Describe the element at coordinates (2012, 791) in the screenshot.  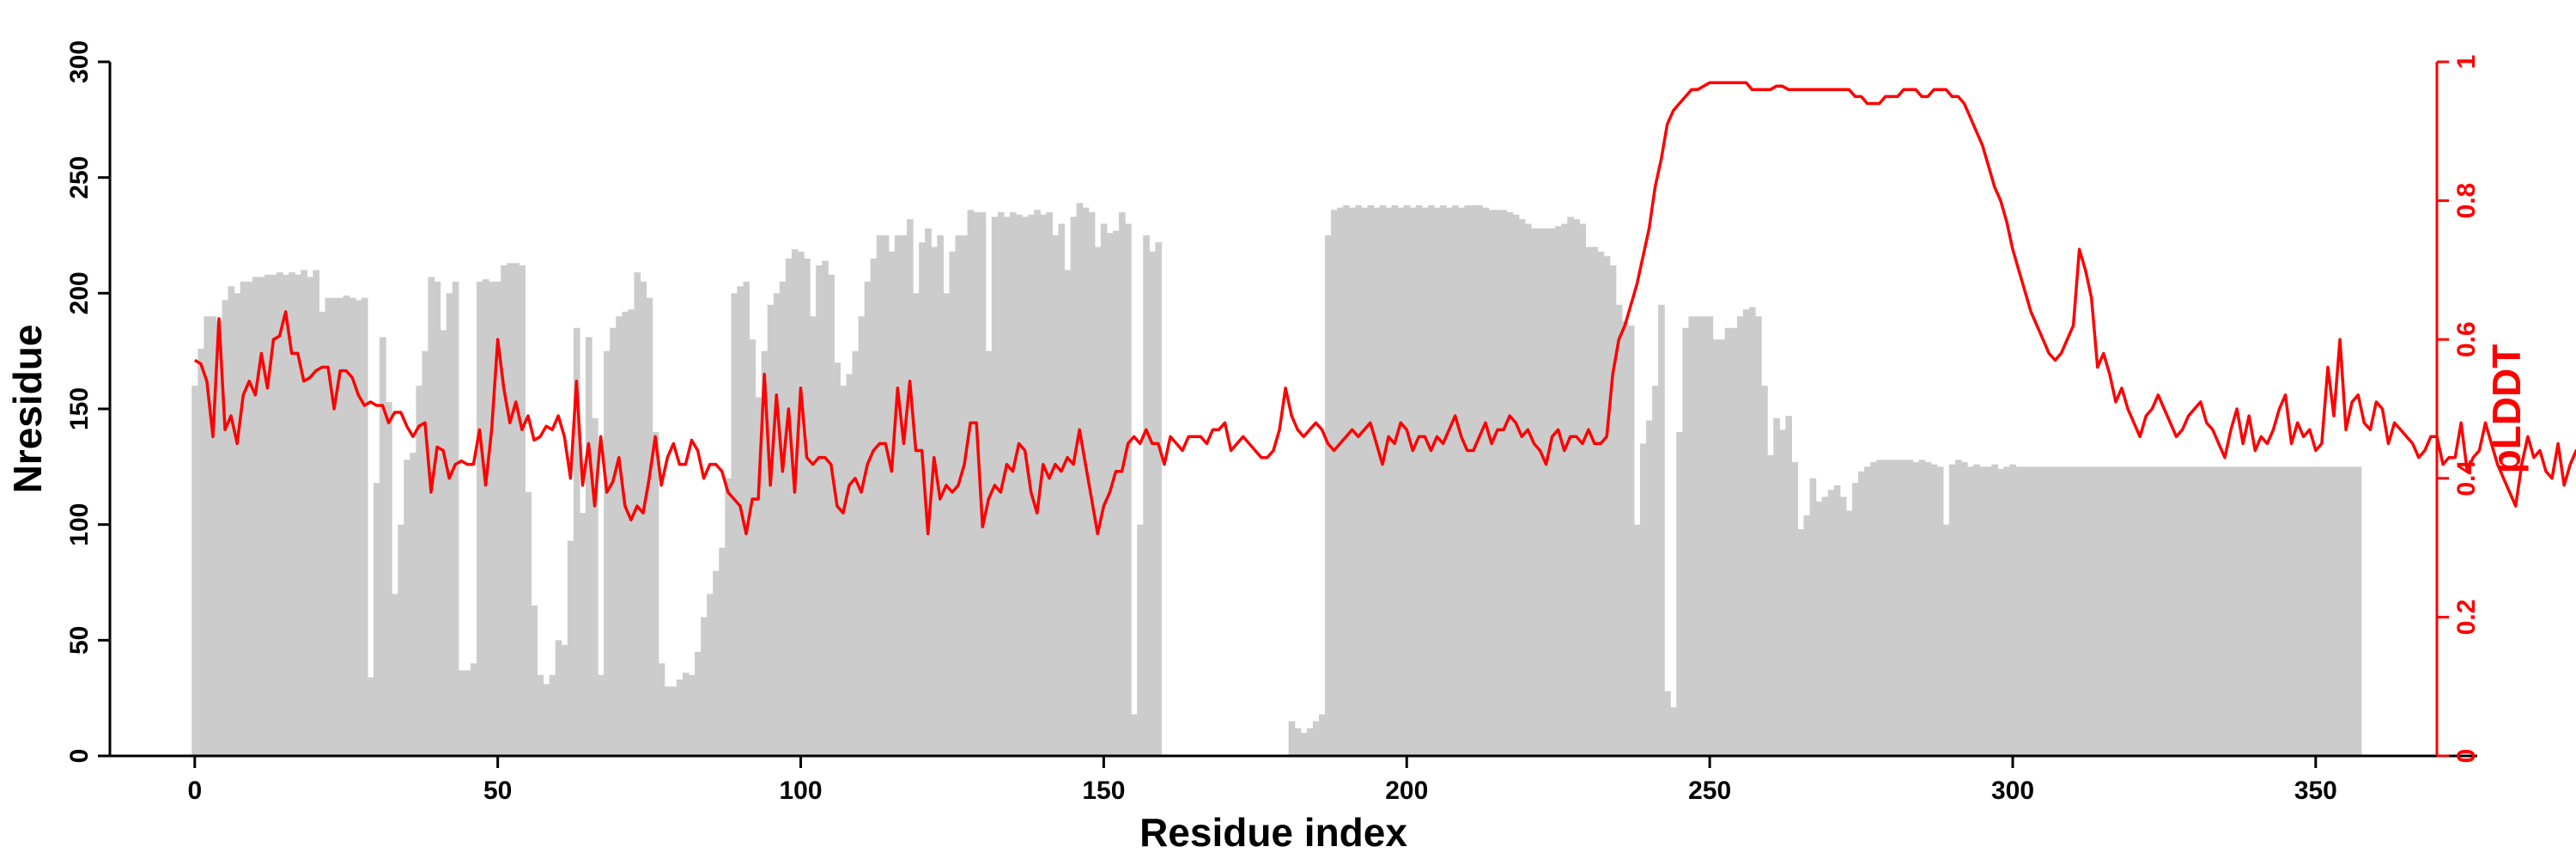
I see `x-tick-label: 300` at that location.